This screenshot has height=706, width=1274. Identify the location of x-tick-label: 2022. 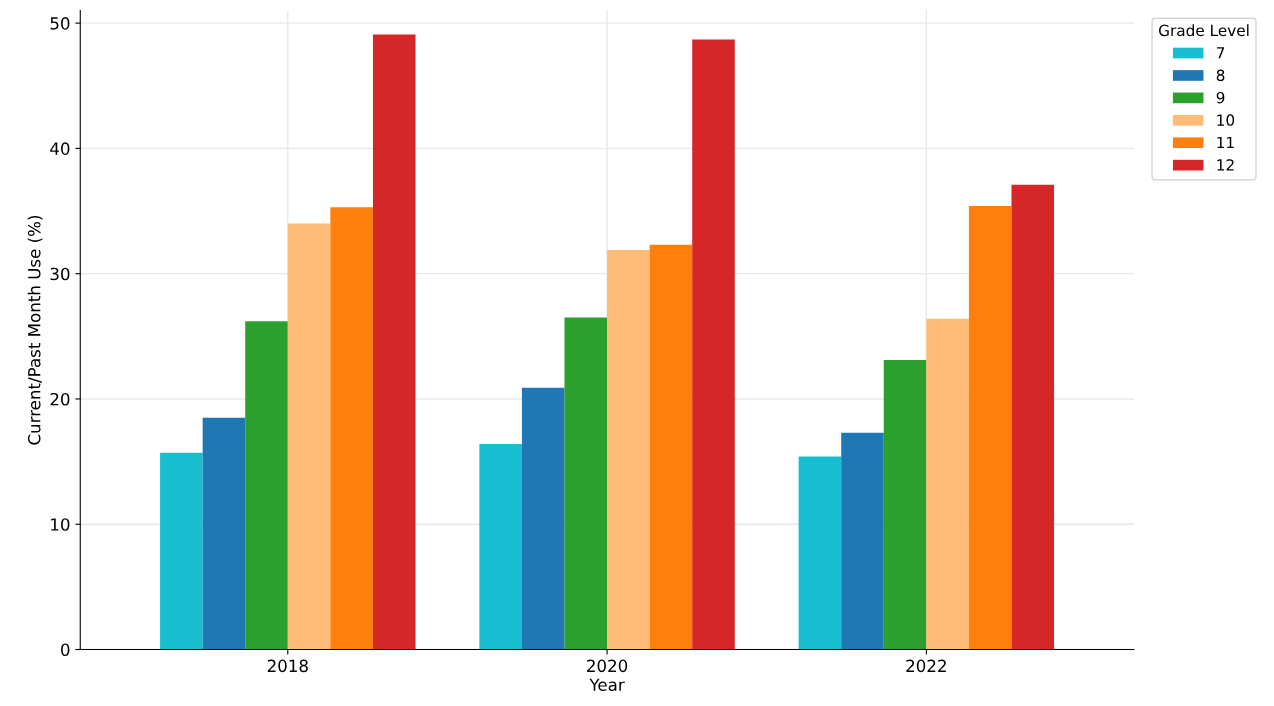
(926, 666).